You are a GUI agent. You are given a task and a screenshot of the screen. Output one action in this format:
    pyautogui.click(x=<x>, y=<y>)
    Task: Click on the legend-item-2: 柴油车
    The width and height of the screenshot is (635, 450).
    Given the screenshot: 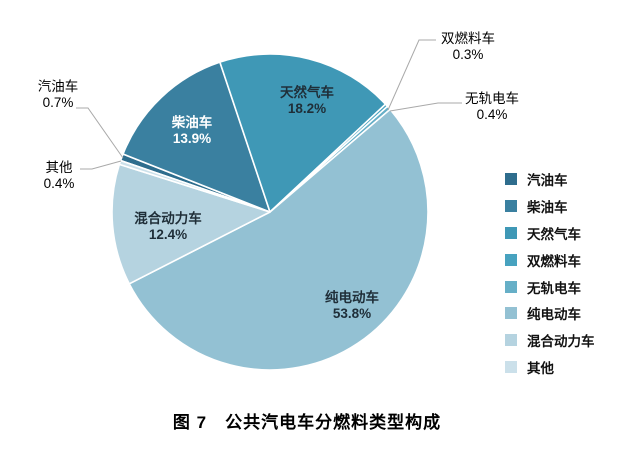 What is the action you would take?
    pyautogui.click(x=550, y=206)
    